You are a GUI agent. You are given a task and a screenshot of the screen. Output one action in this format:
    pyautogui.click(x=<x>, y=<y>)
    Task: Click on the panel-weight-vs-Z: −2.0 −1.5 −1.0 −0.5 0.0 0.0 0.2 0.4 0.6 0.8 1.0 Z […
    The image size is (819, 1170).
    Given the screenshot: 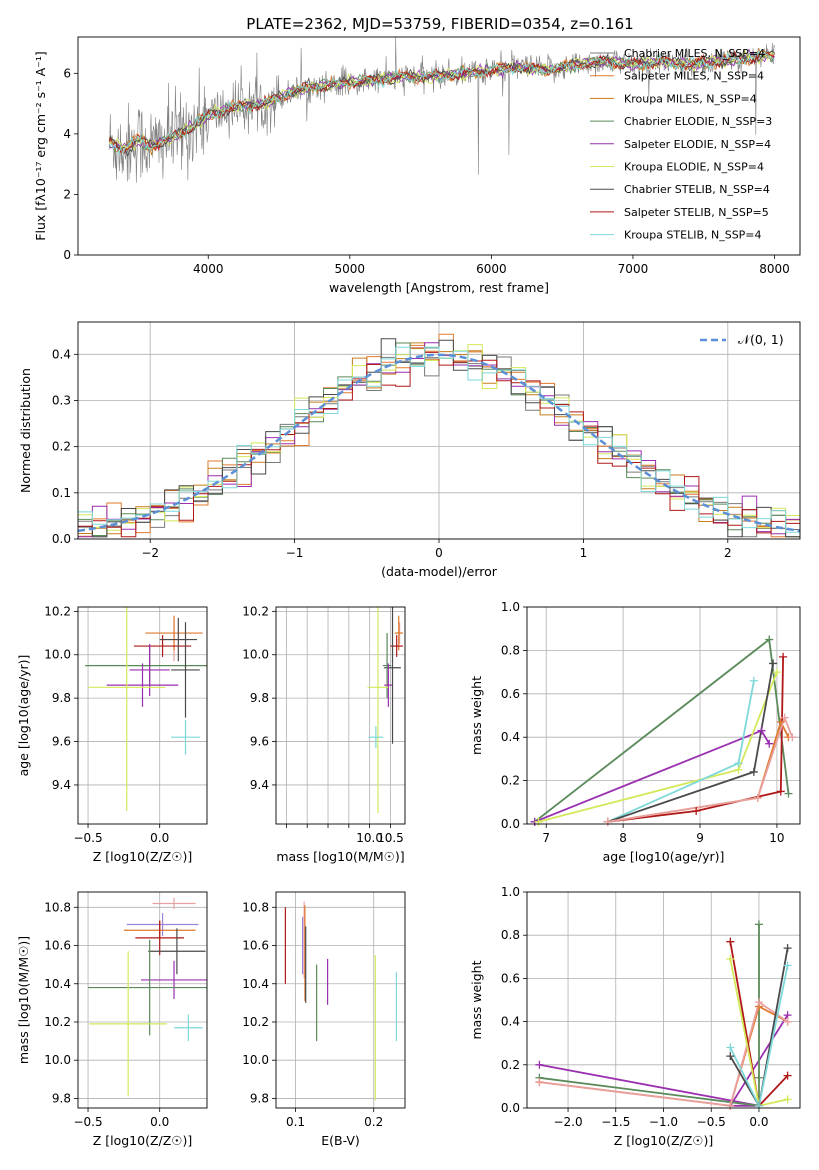 What is the action you would take?
    pyautogui.click(x=635, y=1016)
    